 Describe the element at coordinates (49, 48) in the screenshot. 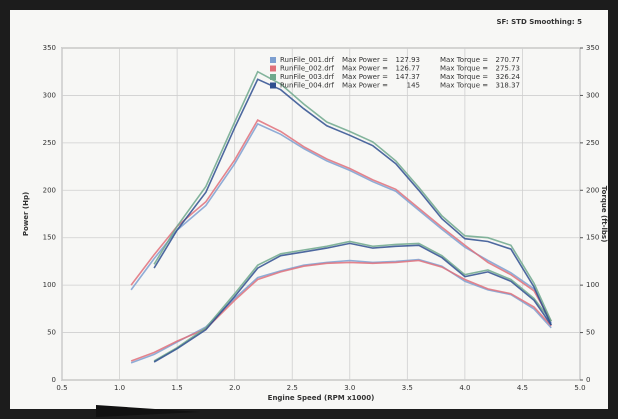

I see `y-tick-label: 350` at that location.